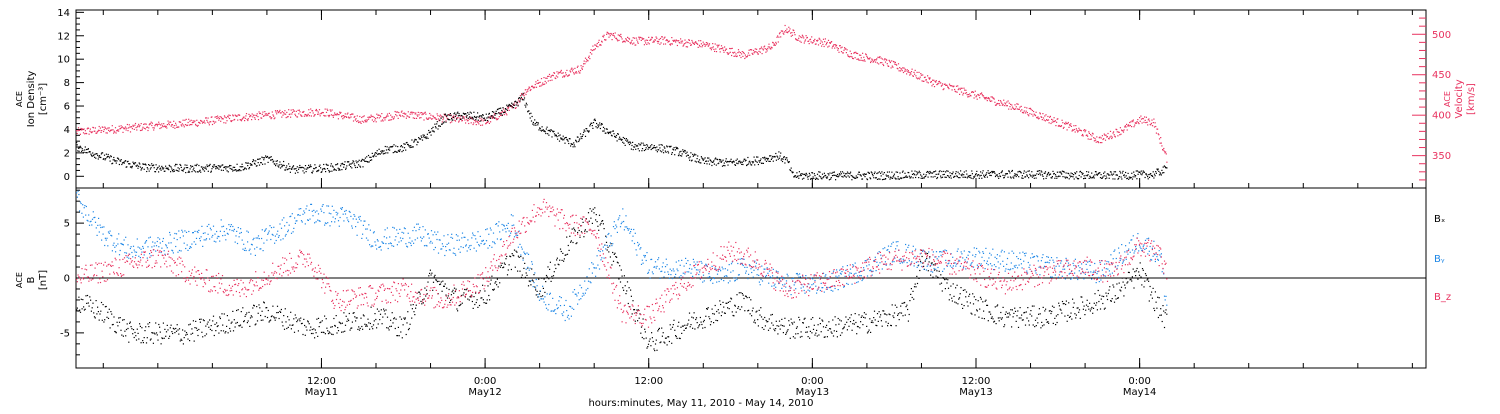  I want to click on x-tick-date-label: May13, so click(812, 392).